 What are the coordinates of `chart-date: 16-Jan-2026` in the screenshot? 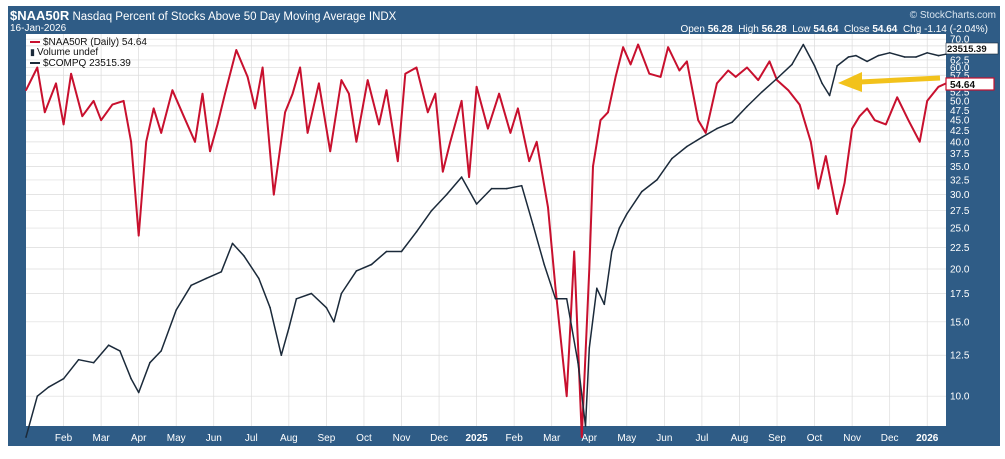 It's located at (38, 28).